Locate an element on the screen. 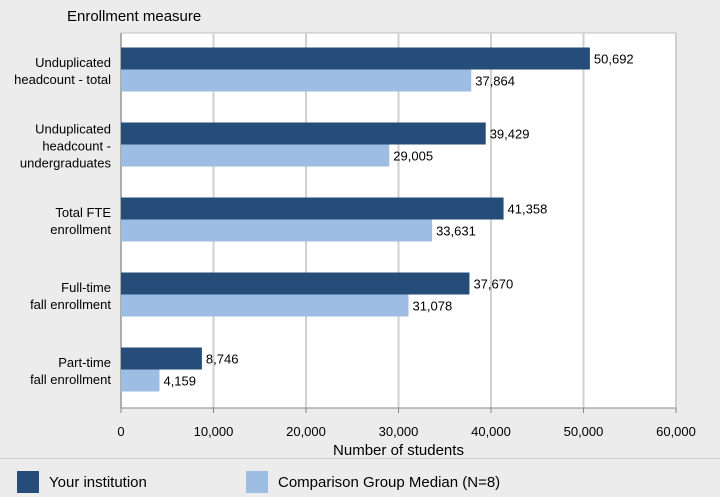 This screenshot has height=497, width=720. data-label: 33,631 is located at coordinates (456, 231).